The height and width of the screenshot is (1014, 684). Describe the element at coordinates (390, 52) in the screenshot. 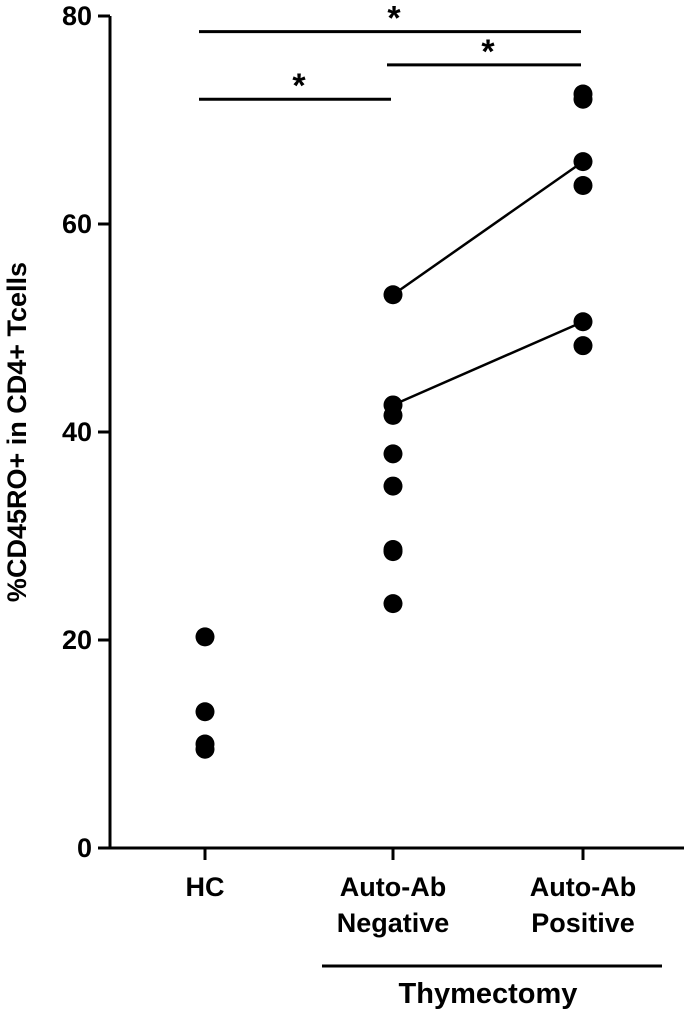

I see `significance-brackets: * * *` at that location.